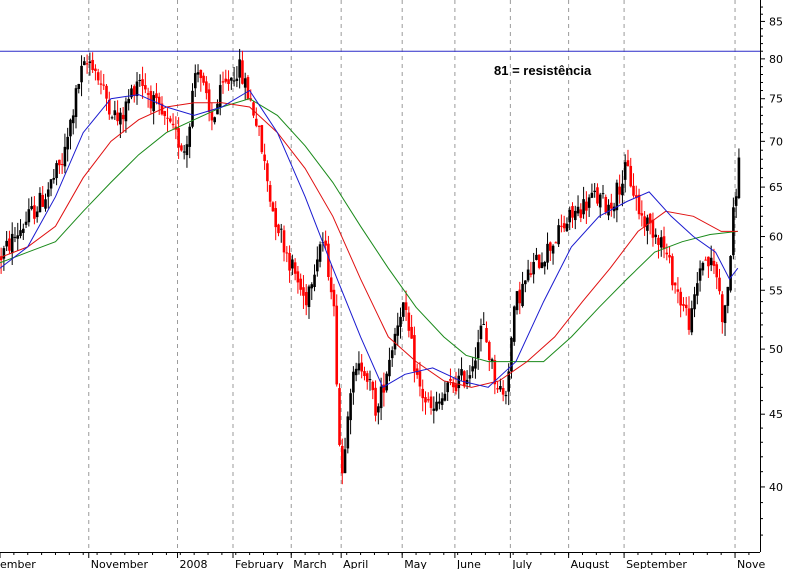 The image size is (806, 569). I want to click on y-tick-label-2: 50, so click(776, 349).